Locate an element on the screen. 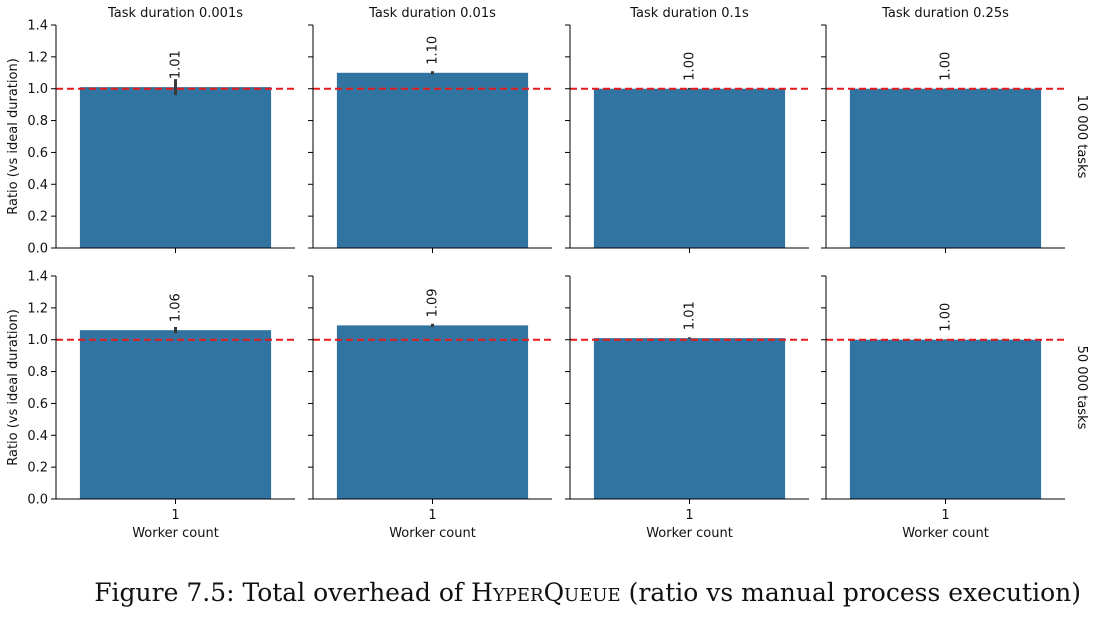 Image resolution: width=1105 pixels, height=629 pixels. bar-value-label: 1.06 is located at coordinates (176, 307).